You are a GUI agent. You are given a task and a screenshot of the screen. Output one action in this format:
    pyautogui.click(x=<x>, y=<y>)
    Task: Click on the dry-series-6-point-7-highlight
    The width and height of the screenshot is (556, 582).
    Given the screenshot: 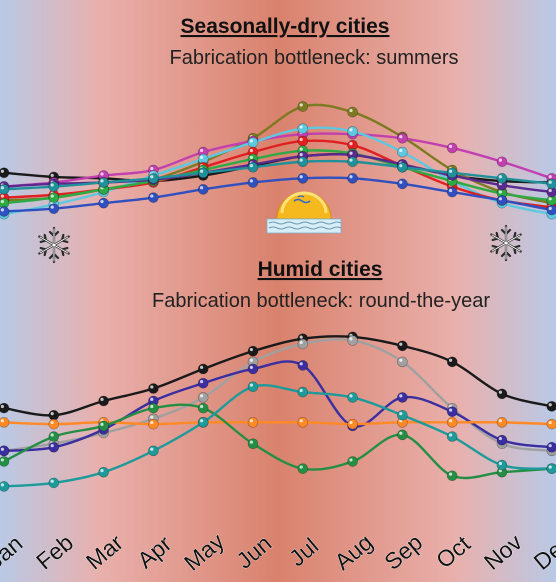 What is the action you would take?
    pyautogui.click(x=301, y=149)
    